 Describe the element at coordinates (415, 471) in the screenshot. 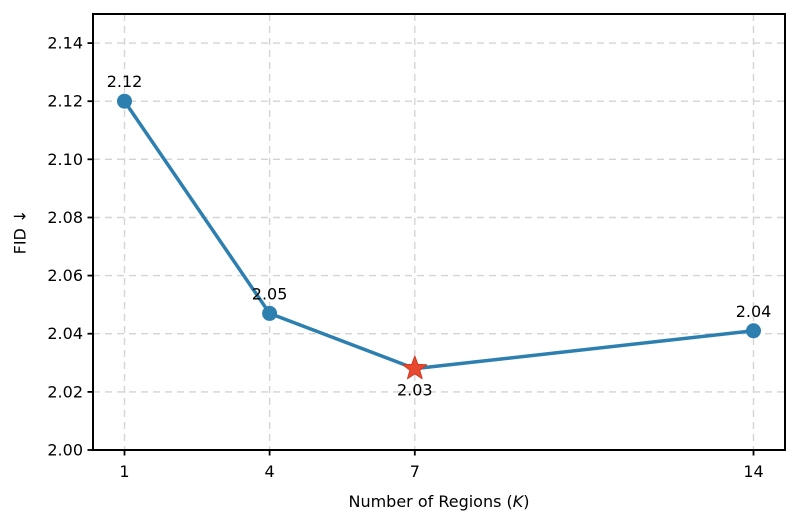

I see `x-tick-label: 7` at that location.